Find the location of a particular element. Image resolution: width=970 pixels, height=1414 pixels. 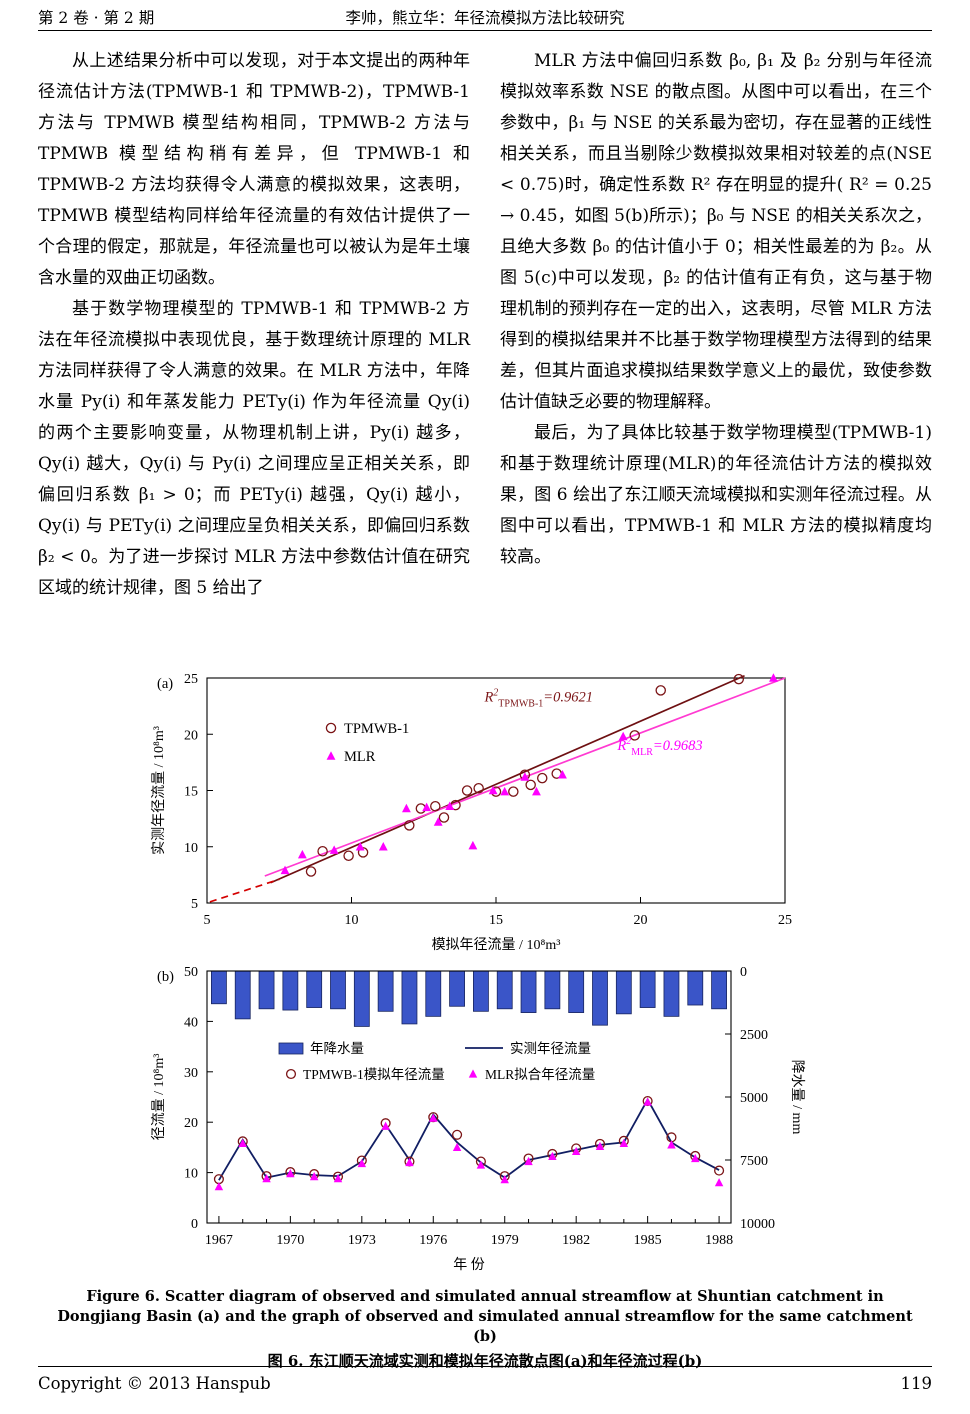

running-title: 李帅，熊立华：年径流模拟方法比较研究 is located at coordinates (485, 18).